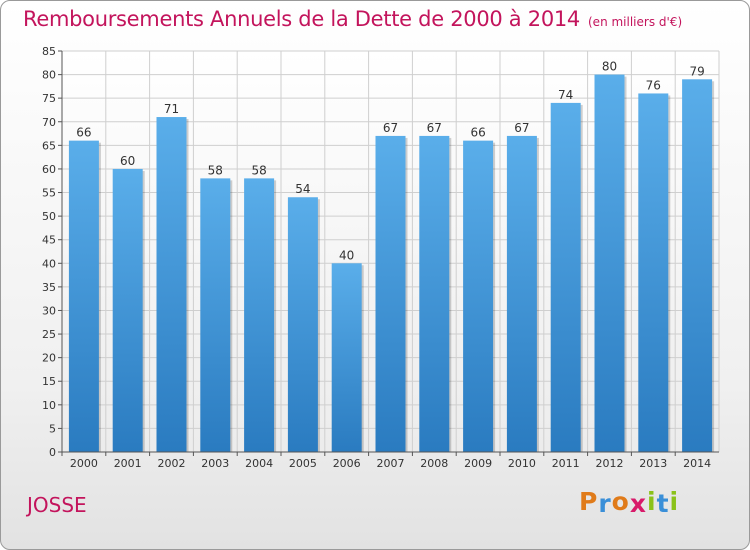 This screenshot has height=550, width=750. Describe the element at coordinates (49, 122) in the screenshot. I see `y-tick-label: 70` at that location.